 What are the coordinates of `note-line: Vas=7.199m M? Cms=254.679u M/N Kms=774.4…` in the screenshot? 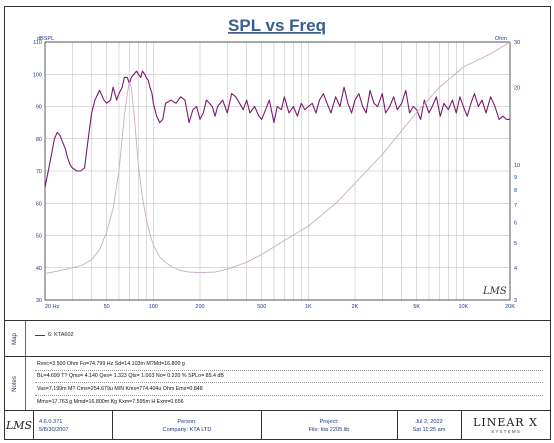 It's located at (120, 389).